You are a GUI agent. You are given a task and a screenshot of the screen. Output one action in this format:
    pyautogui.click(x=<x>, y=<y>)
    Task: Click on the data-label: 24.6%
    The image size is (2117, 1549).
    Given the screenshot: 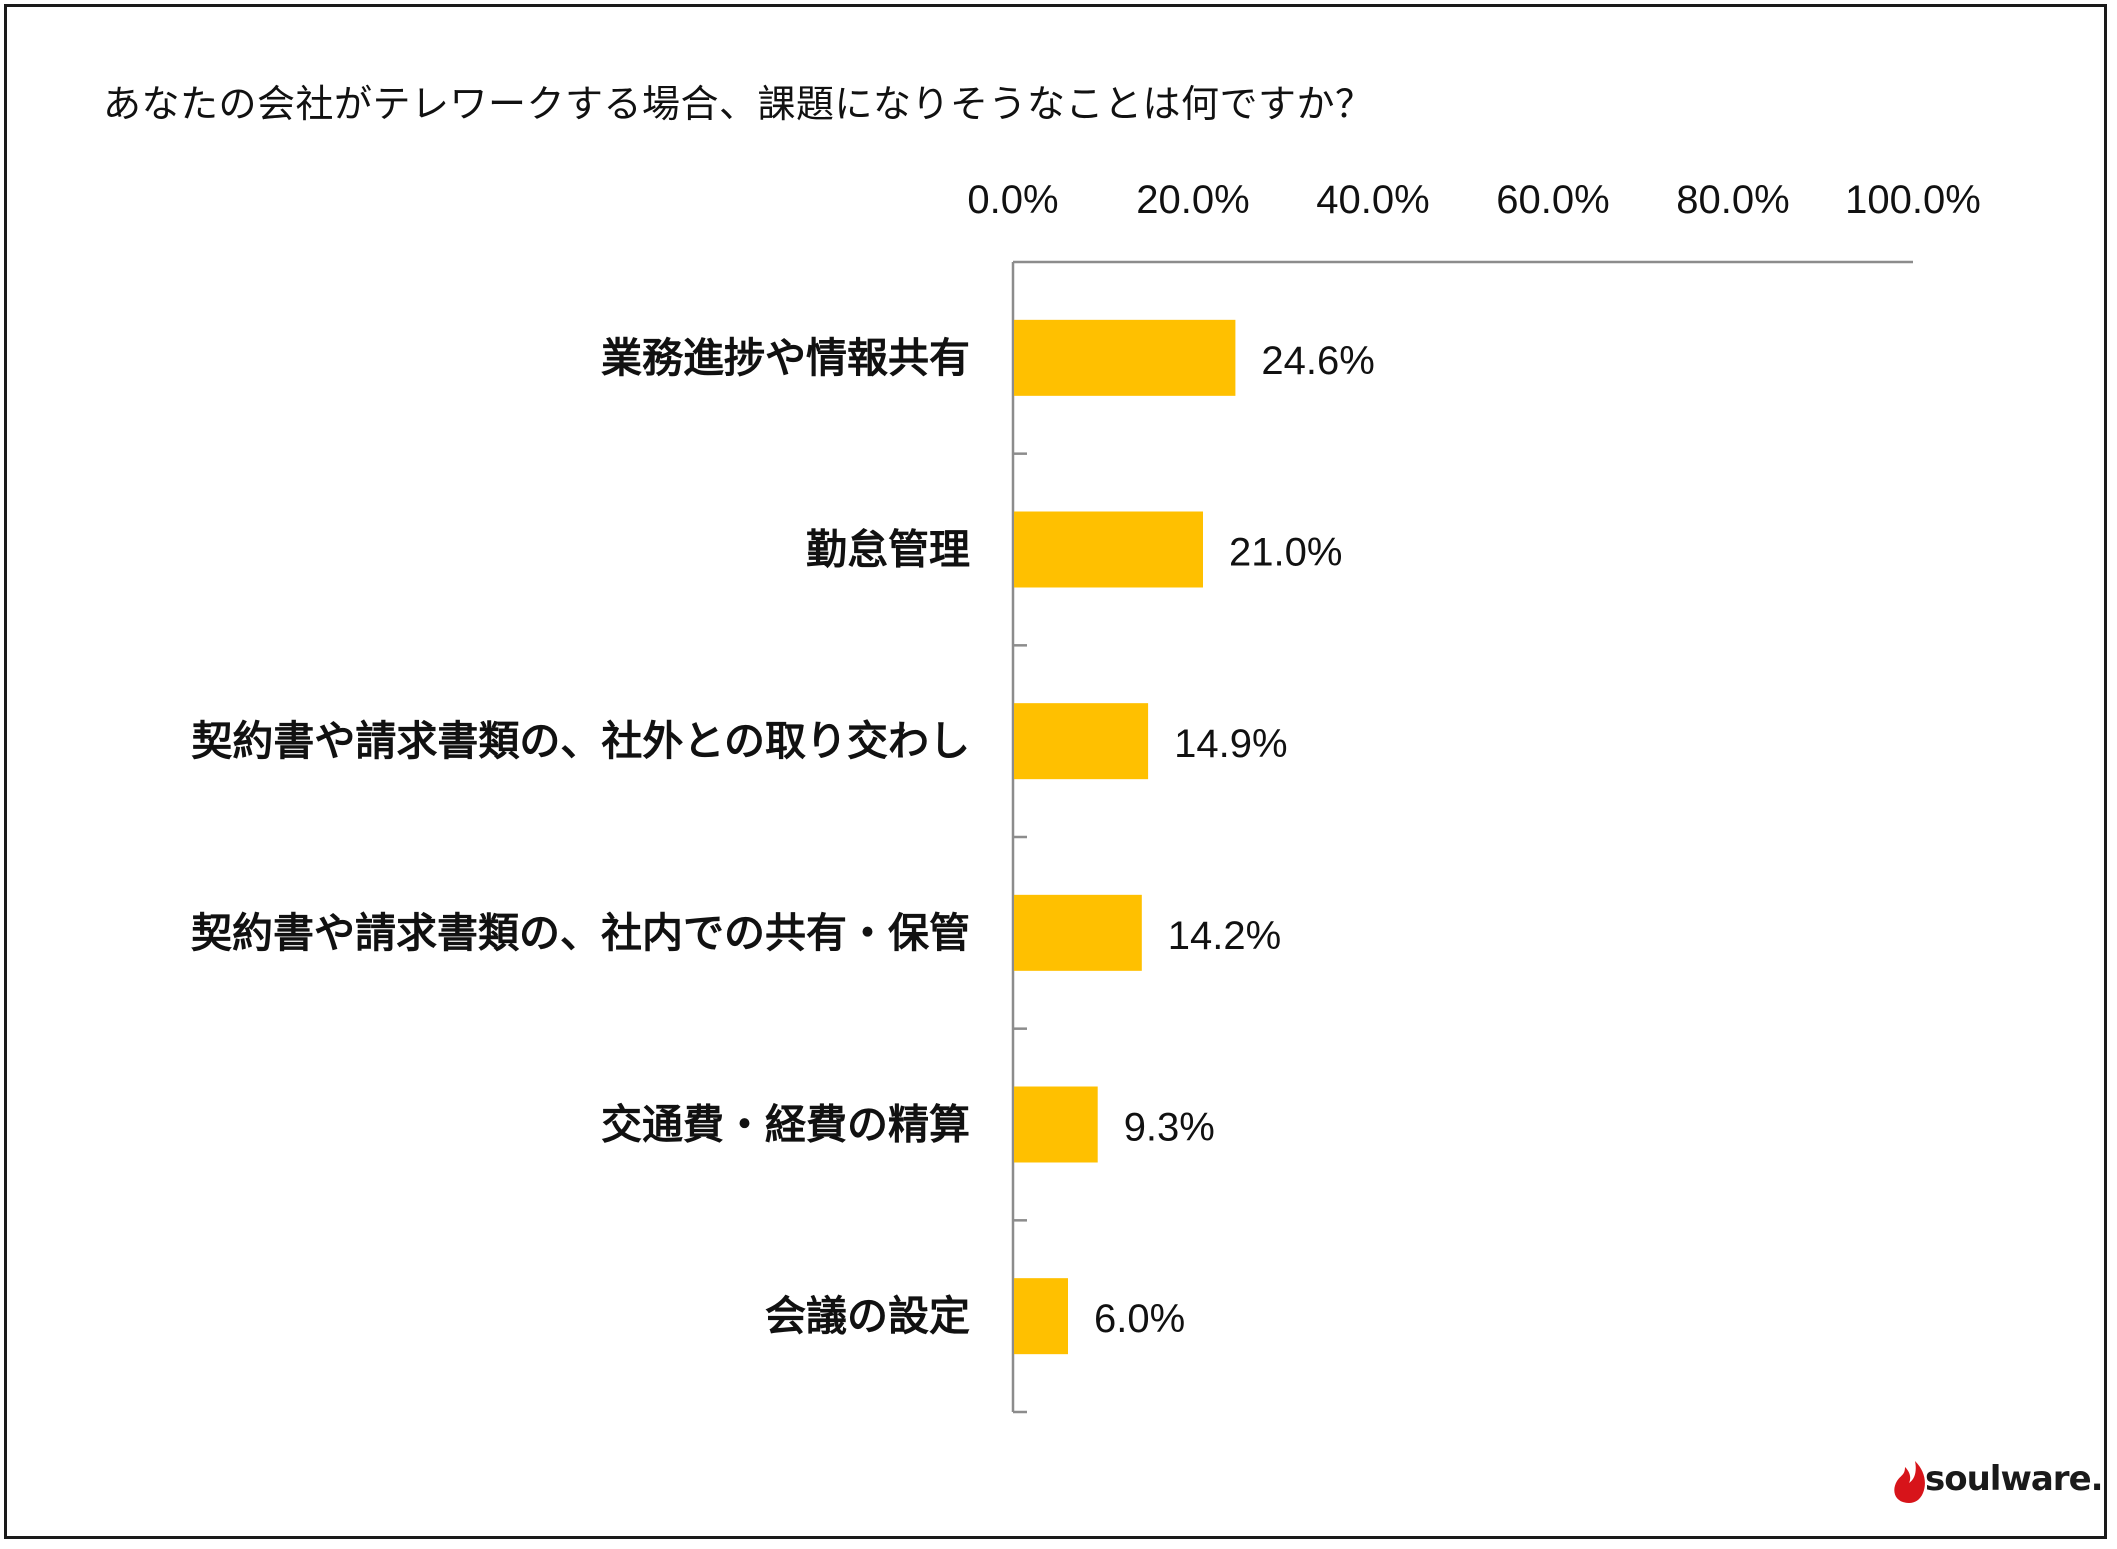 What is the action you would take?
    pyautogui.click(x=1317, y=361)
    